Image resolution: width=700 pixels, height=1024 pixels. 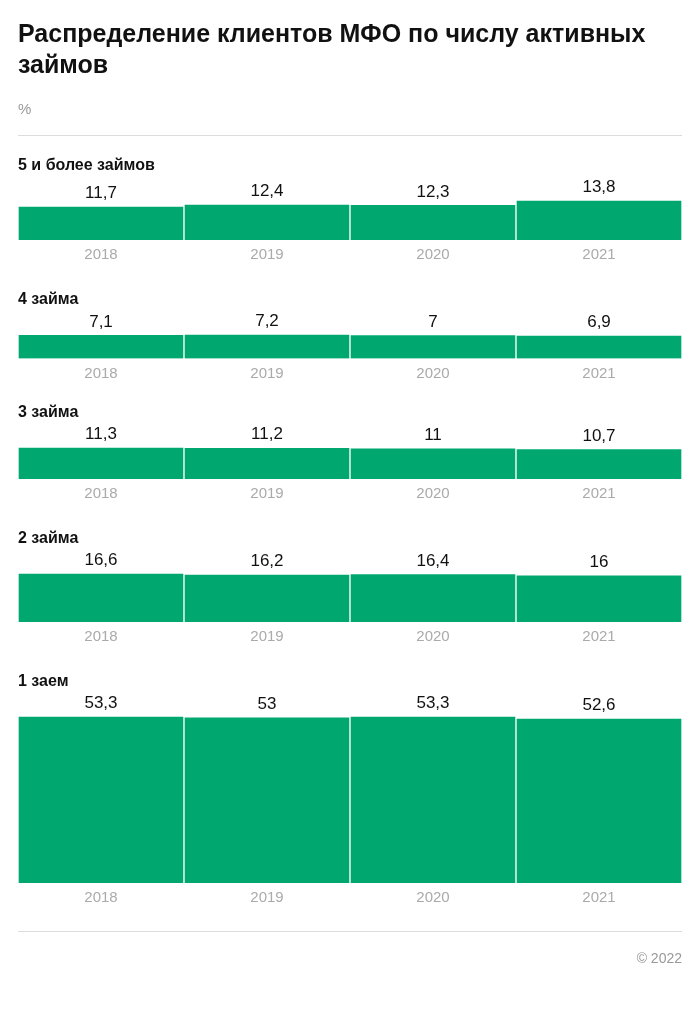 I want to click on chart-title: 3 займа, so click(x=49, y=412).